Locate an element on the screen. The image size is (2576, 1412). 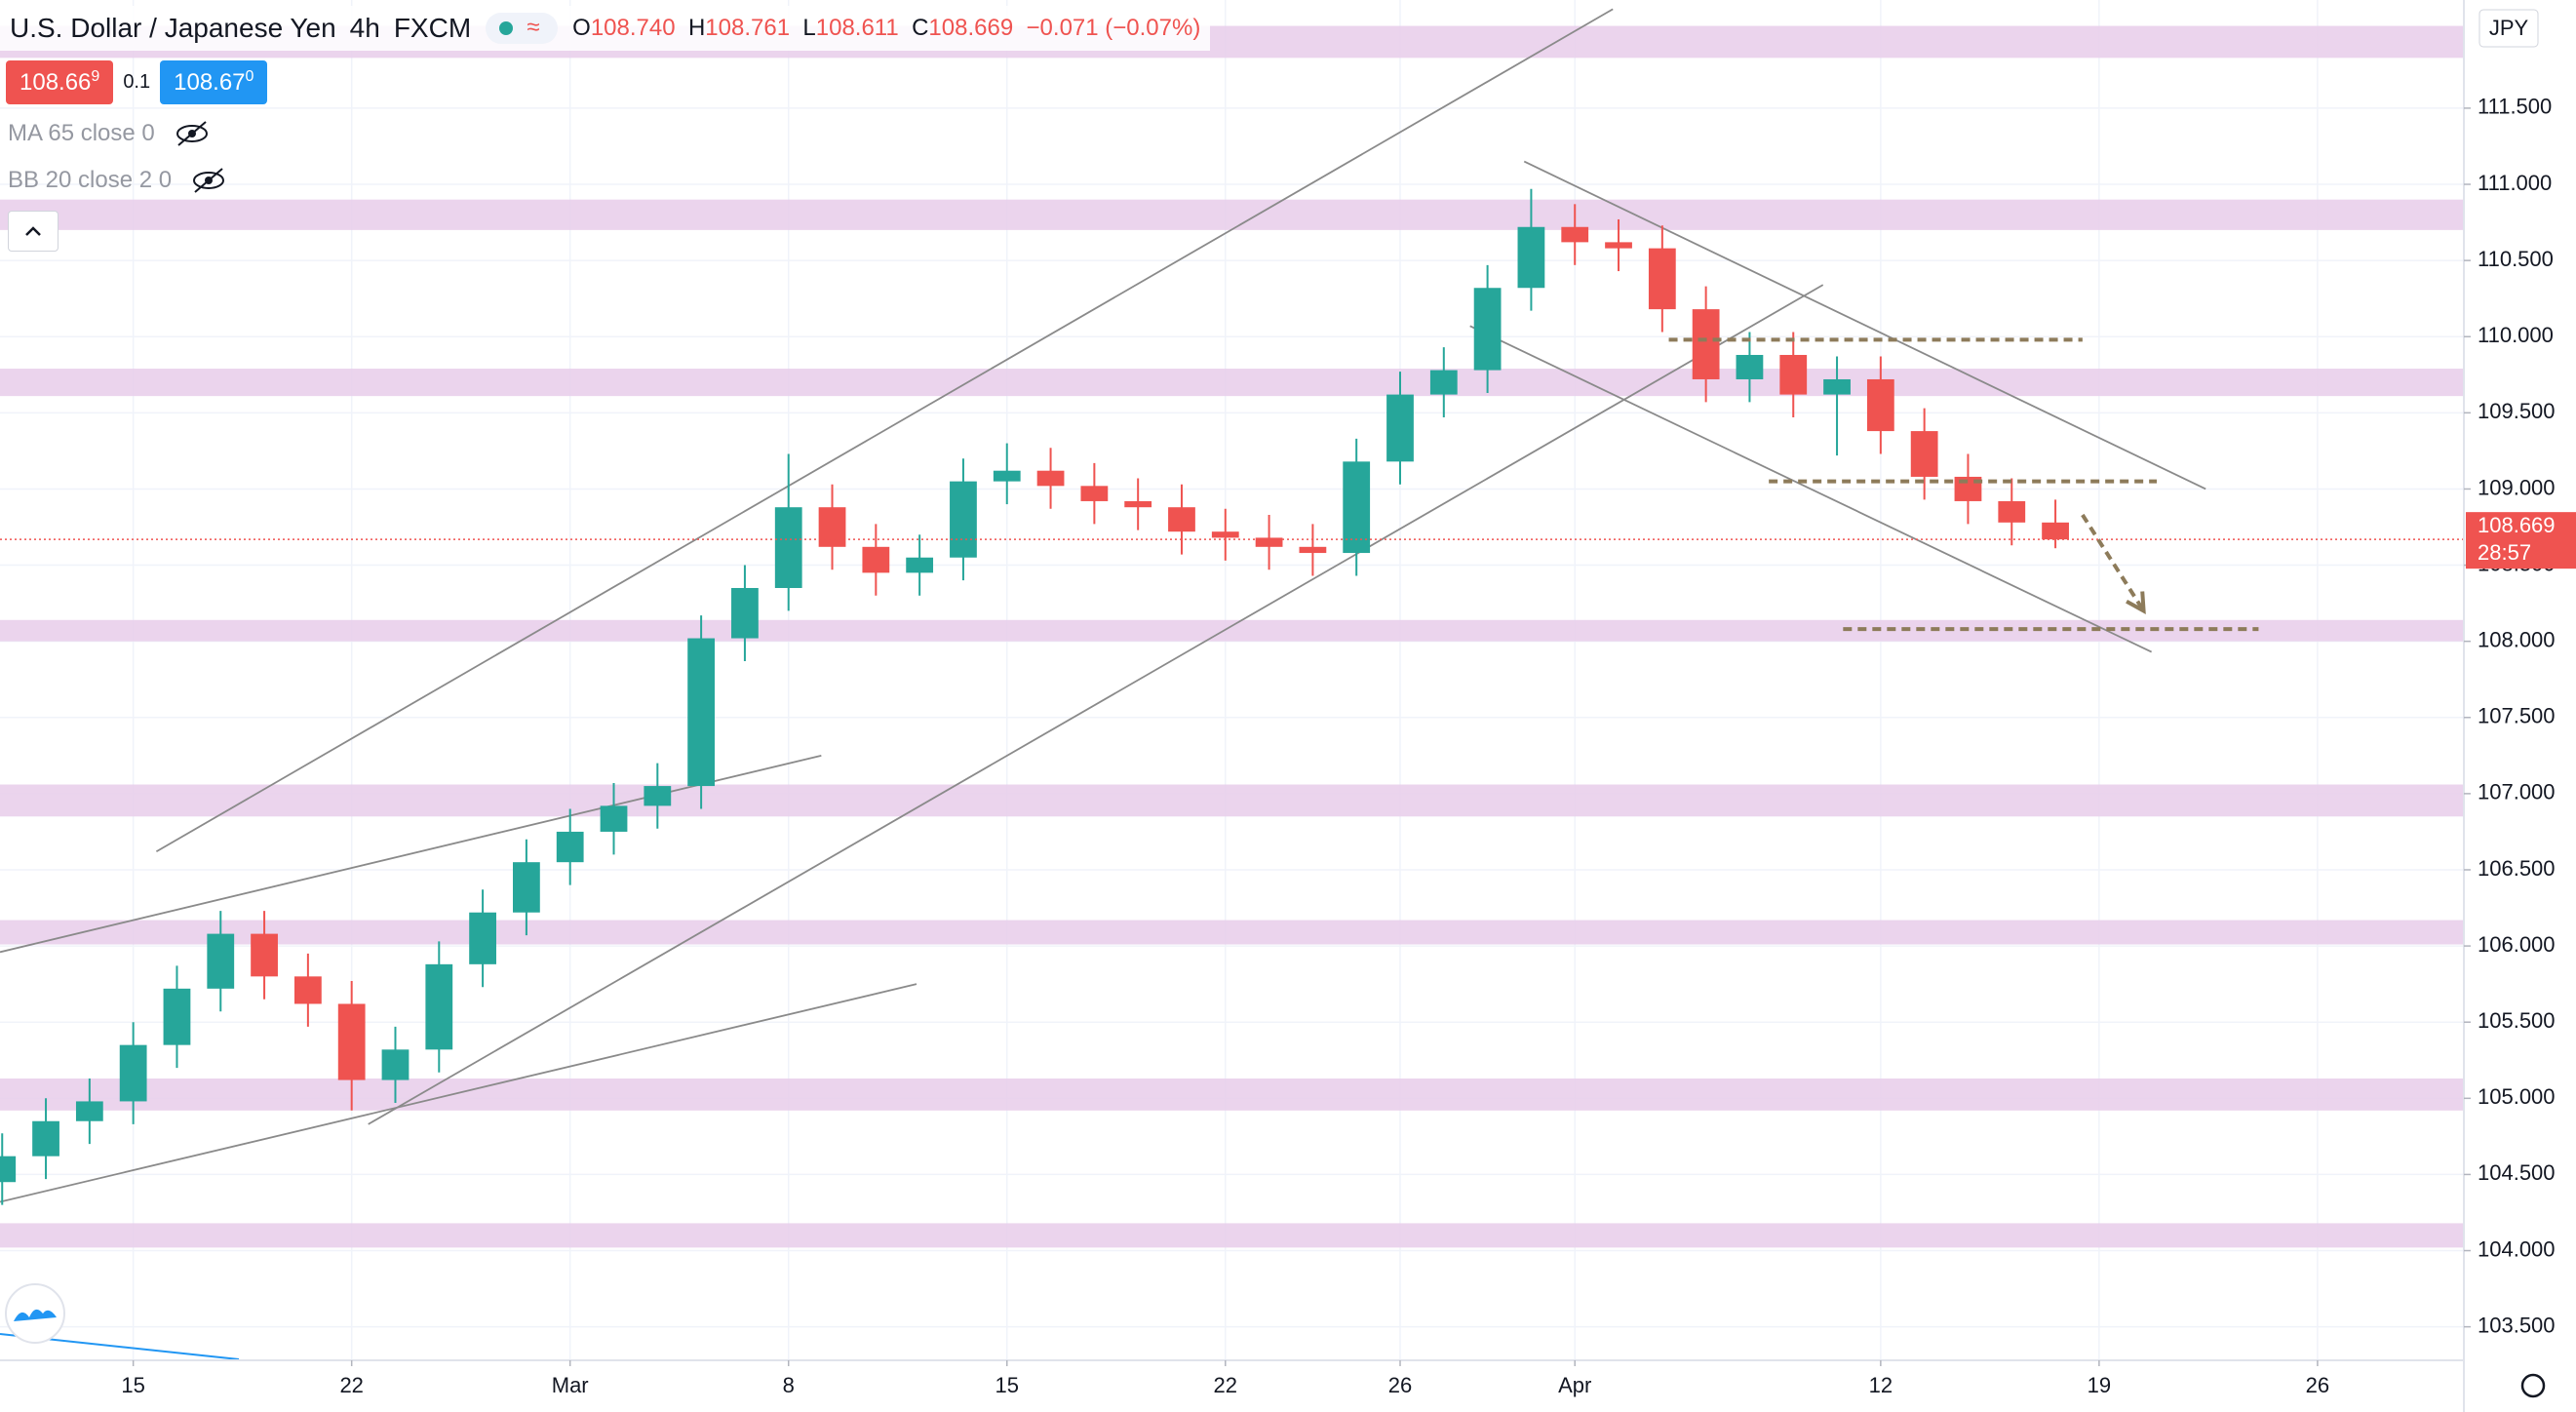
currency-label: JPY is located at coordinates (2509, 28).